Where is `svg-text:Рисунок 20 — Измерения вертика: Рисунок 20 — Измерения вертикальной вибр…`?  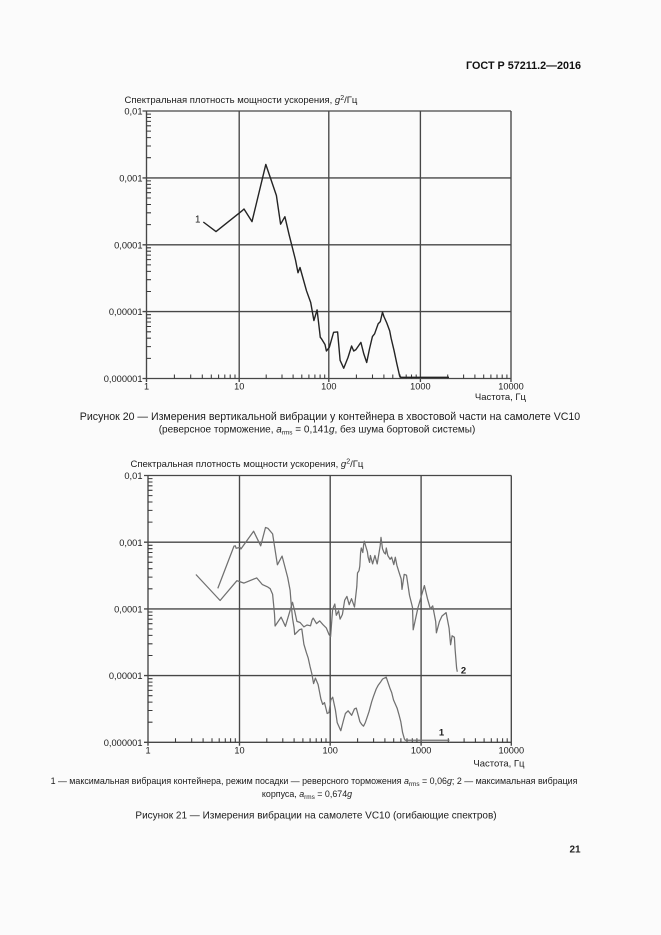
svg-text:Рисунок 20 — Измерения вертика: Рисунок 20 — Измерения вертикальной вибр… is located at coordinates (330, 417).